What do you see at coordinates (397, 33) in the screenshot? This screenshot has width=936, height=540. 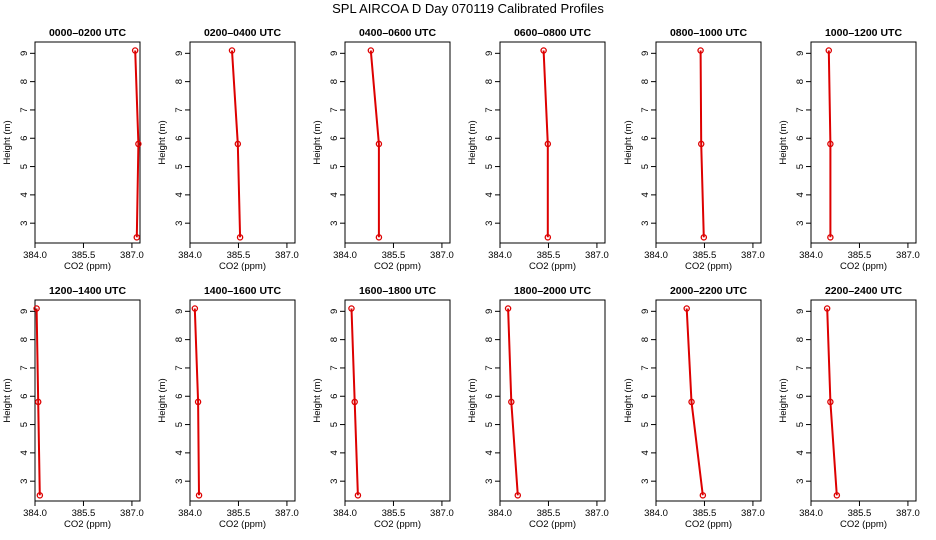 I see `panel-title: 0400–0600 UTC` at bounding box center [397, 33].